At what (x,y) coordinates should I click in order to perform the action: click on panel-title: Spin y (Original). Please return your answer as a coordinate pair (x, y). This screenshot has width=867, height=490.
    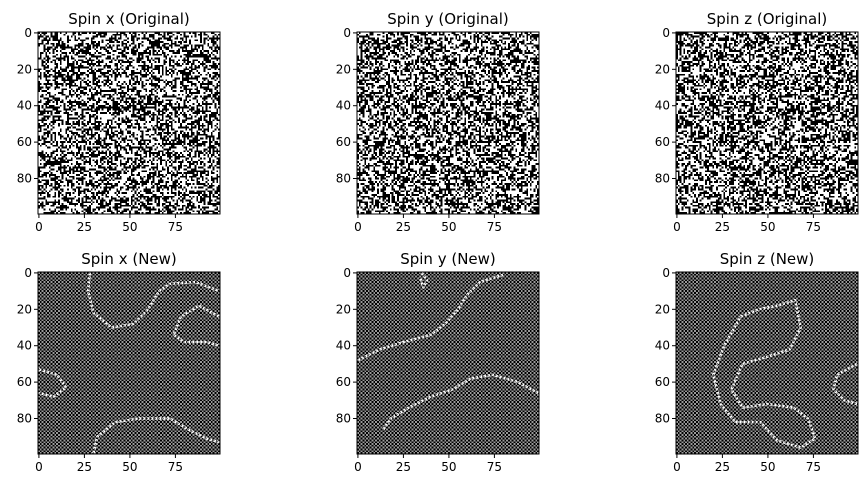
    Looking at the image, I should click on (448, 19).